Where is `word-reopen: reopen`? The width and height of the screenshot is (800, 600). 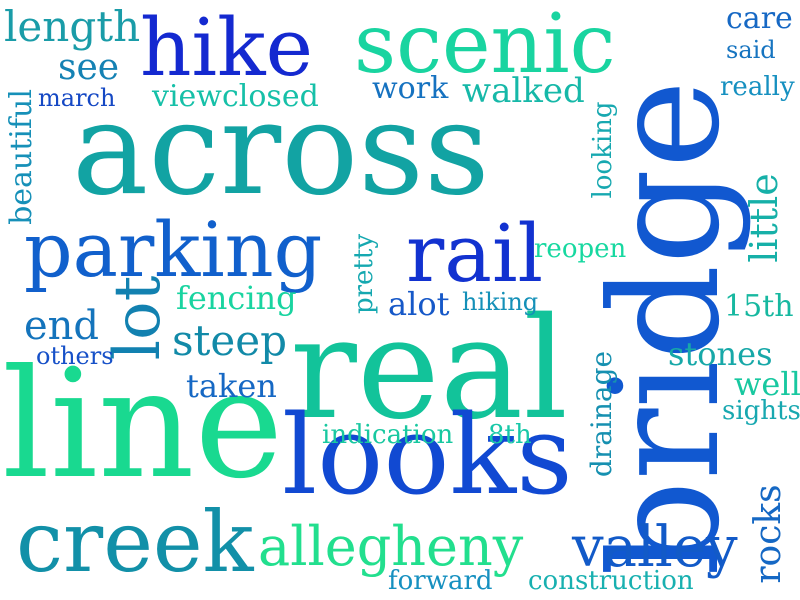 word-reopen: reopen is located at coordinates (580, 249).